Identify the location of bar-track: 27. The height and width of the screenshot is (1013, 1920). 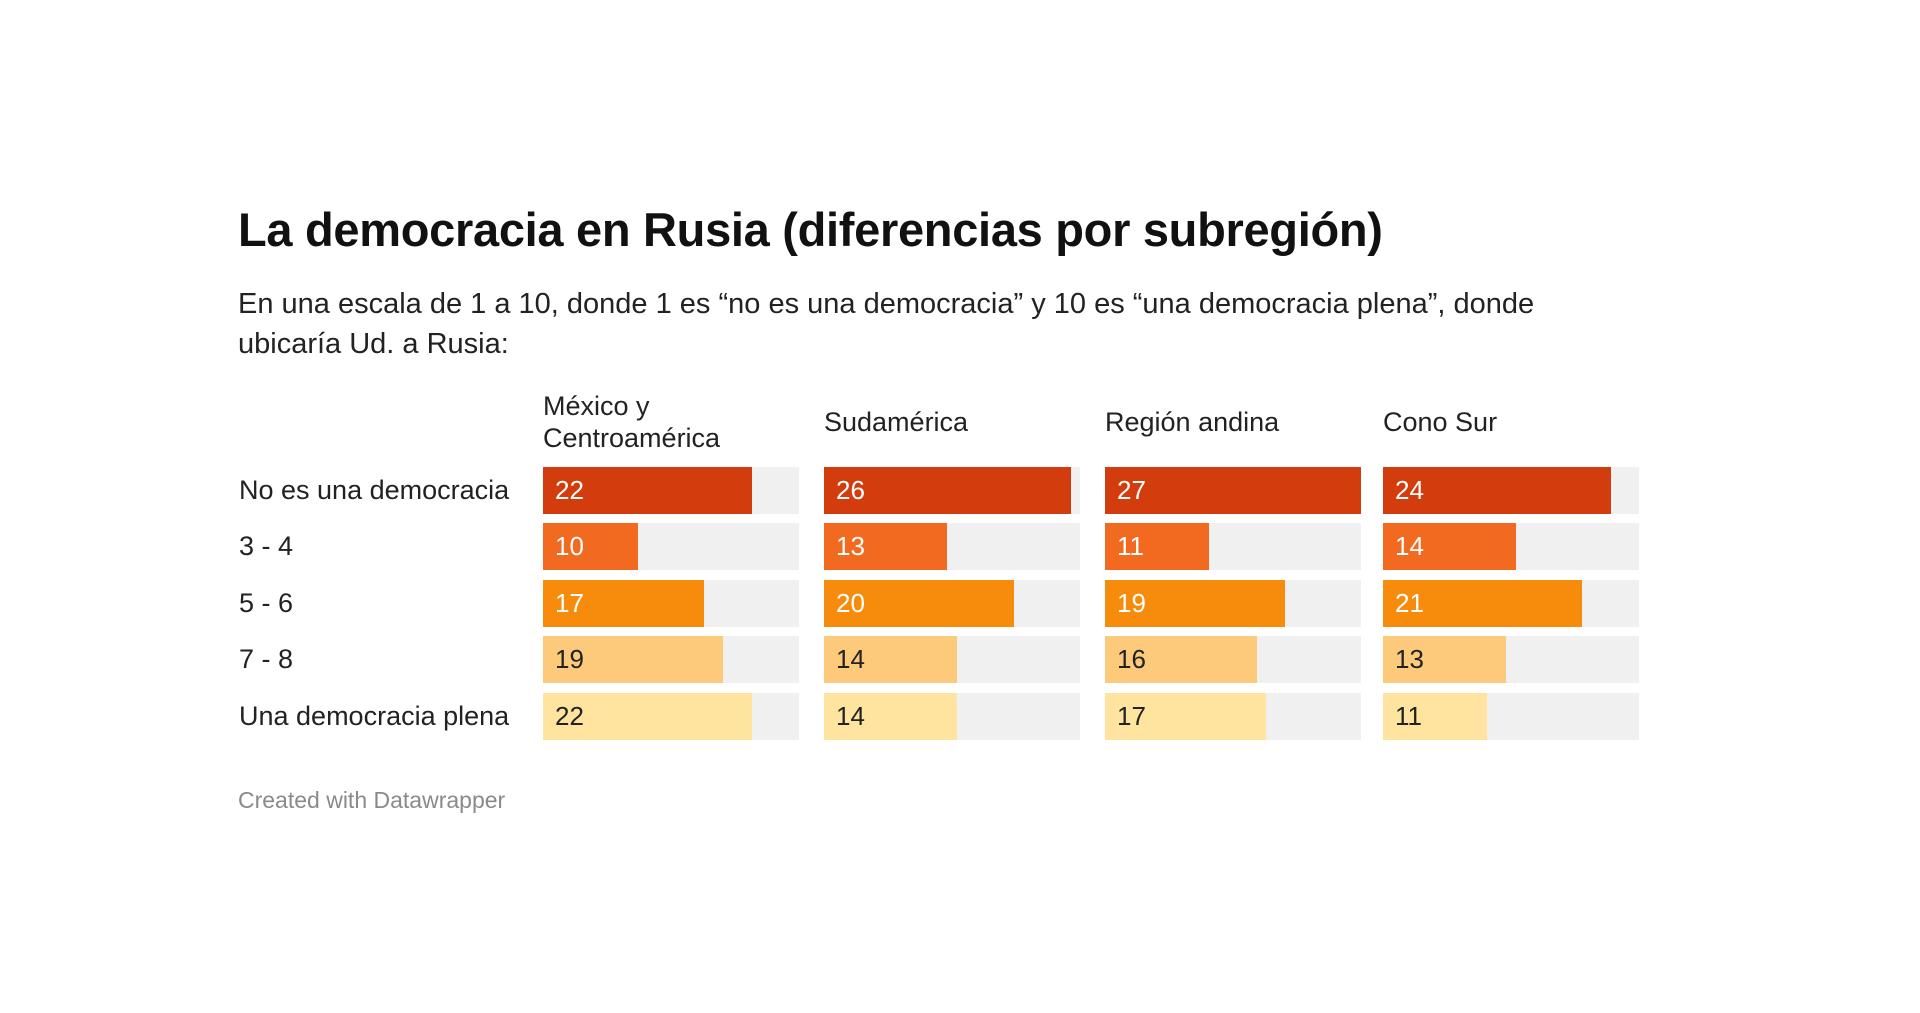
(1233, 490).